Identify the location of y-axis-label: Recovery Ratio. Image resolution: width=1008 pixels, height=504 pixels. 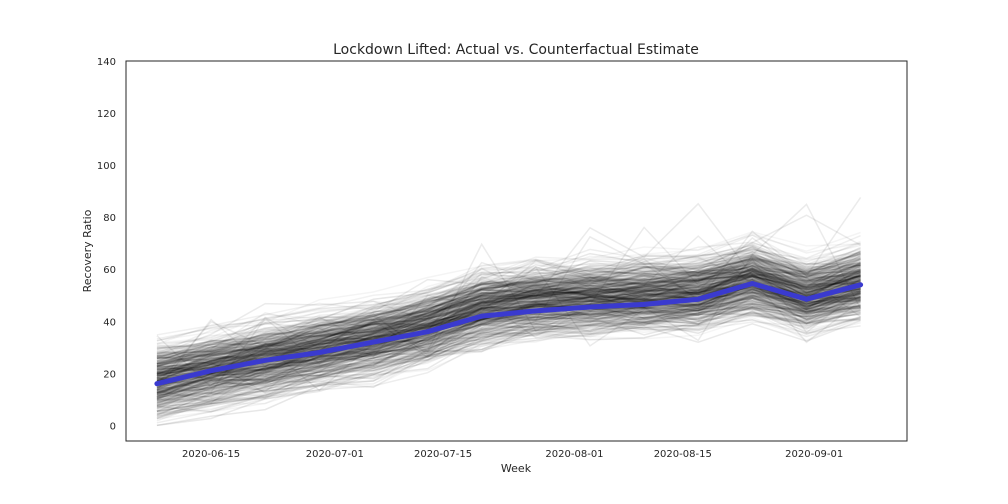
(87, 250).